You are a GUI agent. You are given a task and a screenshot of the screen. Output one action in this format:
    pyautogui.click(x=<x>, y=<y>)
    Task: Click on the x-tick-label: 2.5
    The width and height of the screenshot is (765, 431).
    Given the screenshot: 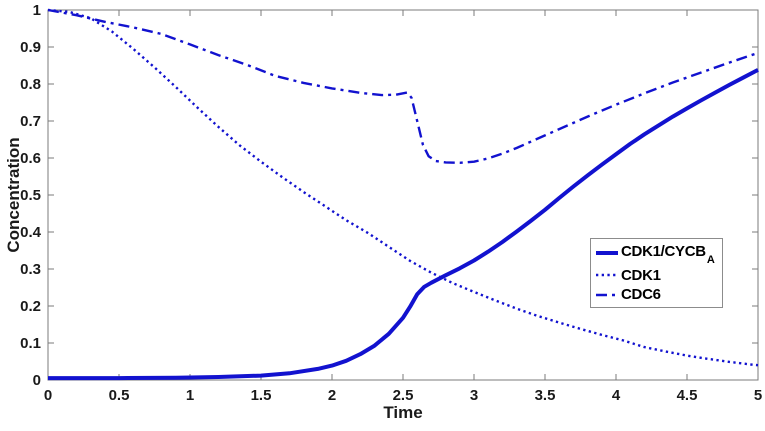 What is the action you would take?
    pyautogui.click(x=403, y=395)
    